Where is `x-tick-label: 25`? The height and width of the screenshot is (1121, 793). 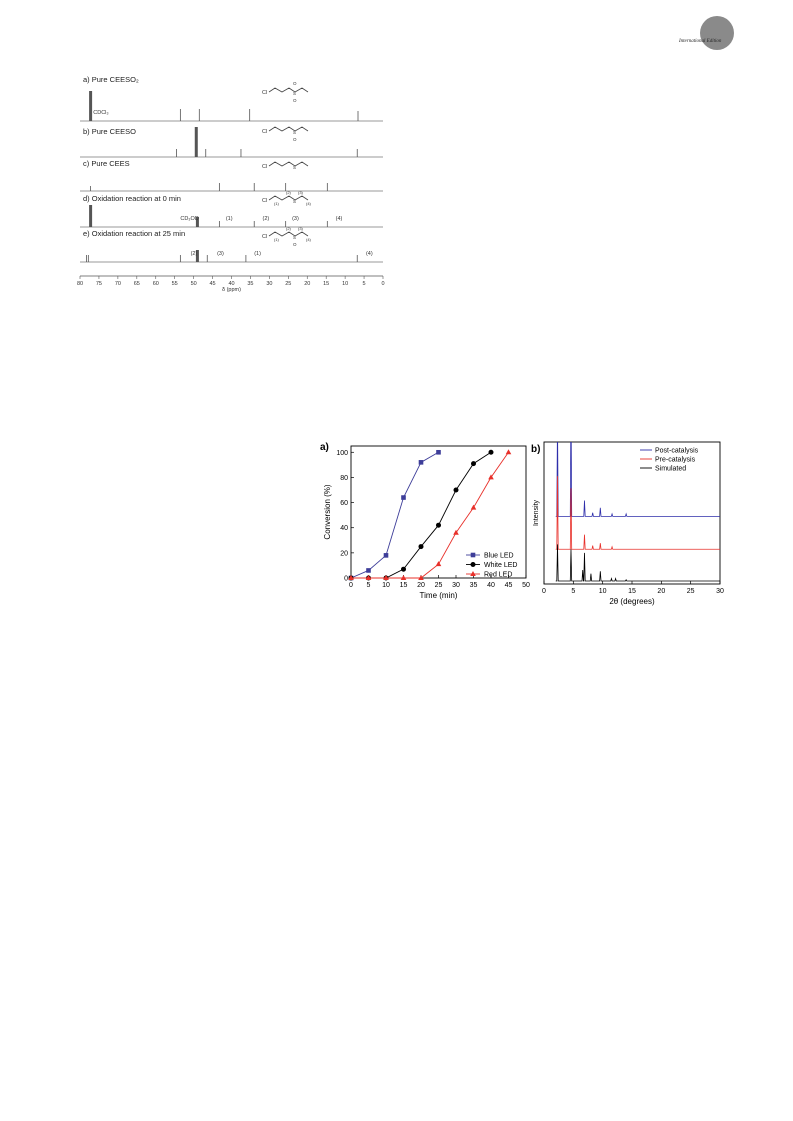 x-tick-label: 25 is located at coordinates (691, 591).